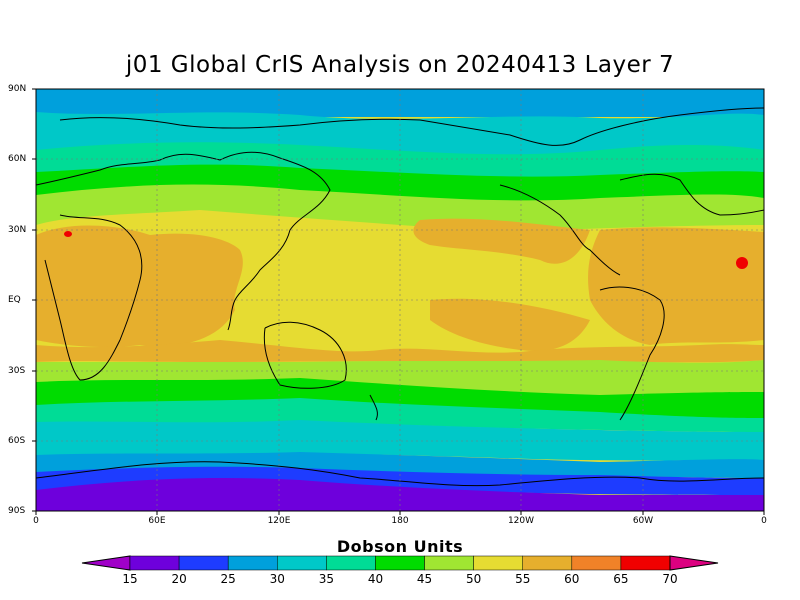  Describe the element at coordinates (400, 546) in the screenshot. I see `colorbar-title: Dobson Units` at that location.